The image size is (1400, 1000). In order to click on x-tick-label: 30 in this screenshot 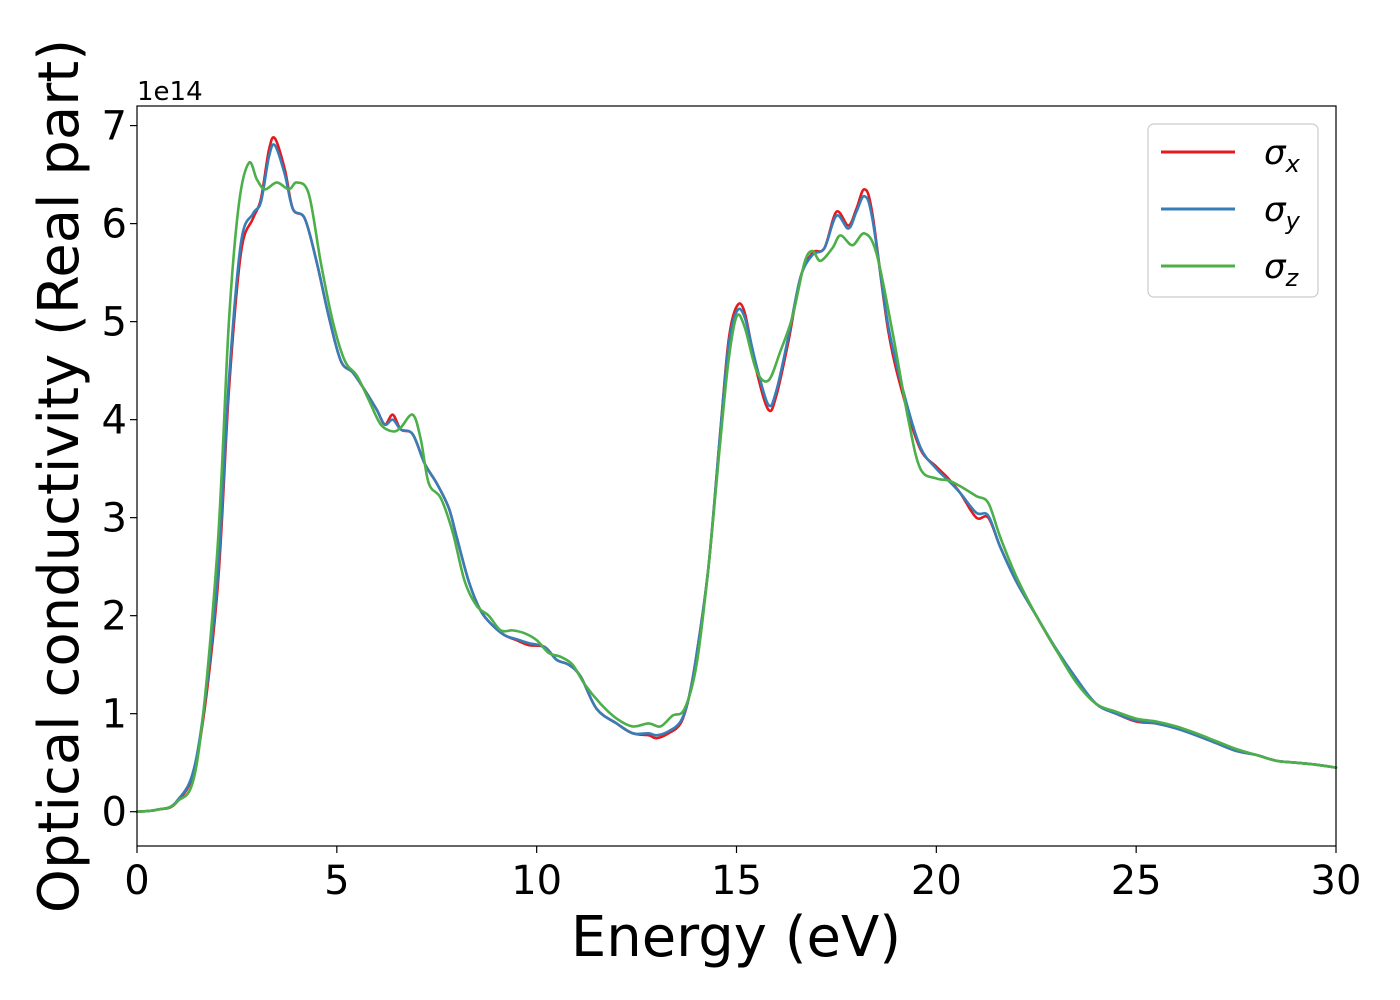, I will do `click(1336, 881)`.